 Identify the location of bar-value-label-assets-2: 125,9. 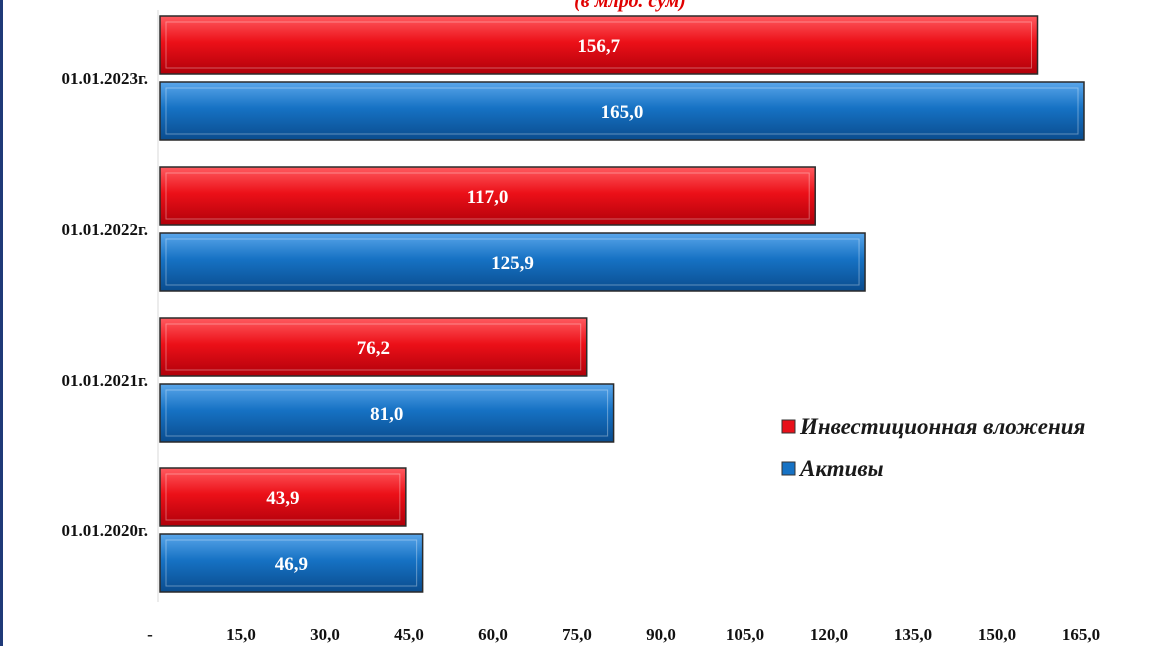
(512, 263).